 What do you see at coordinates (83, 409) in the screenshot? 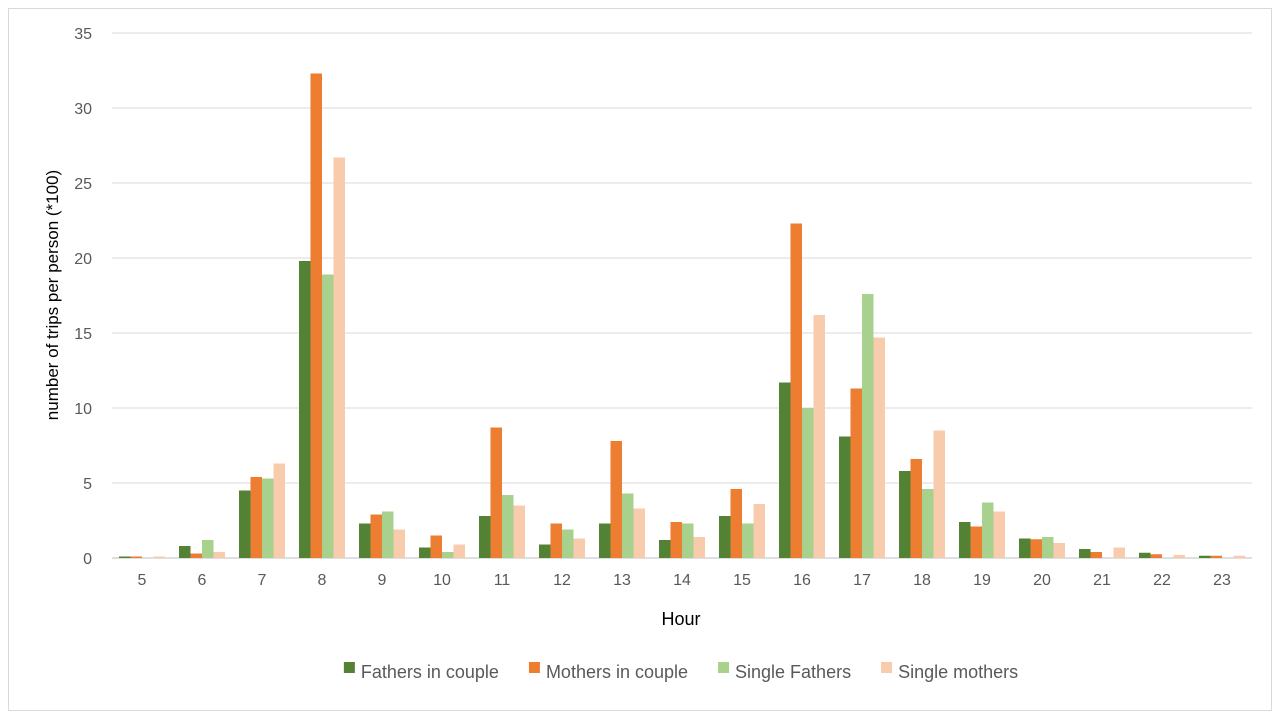
I see `y-tick-label: 10` at bounding box center [83, 409].